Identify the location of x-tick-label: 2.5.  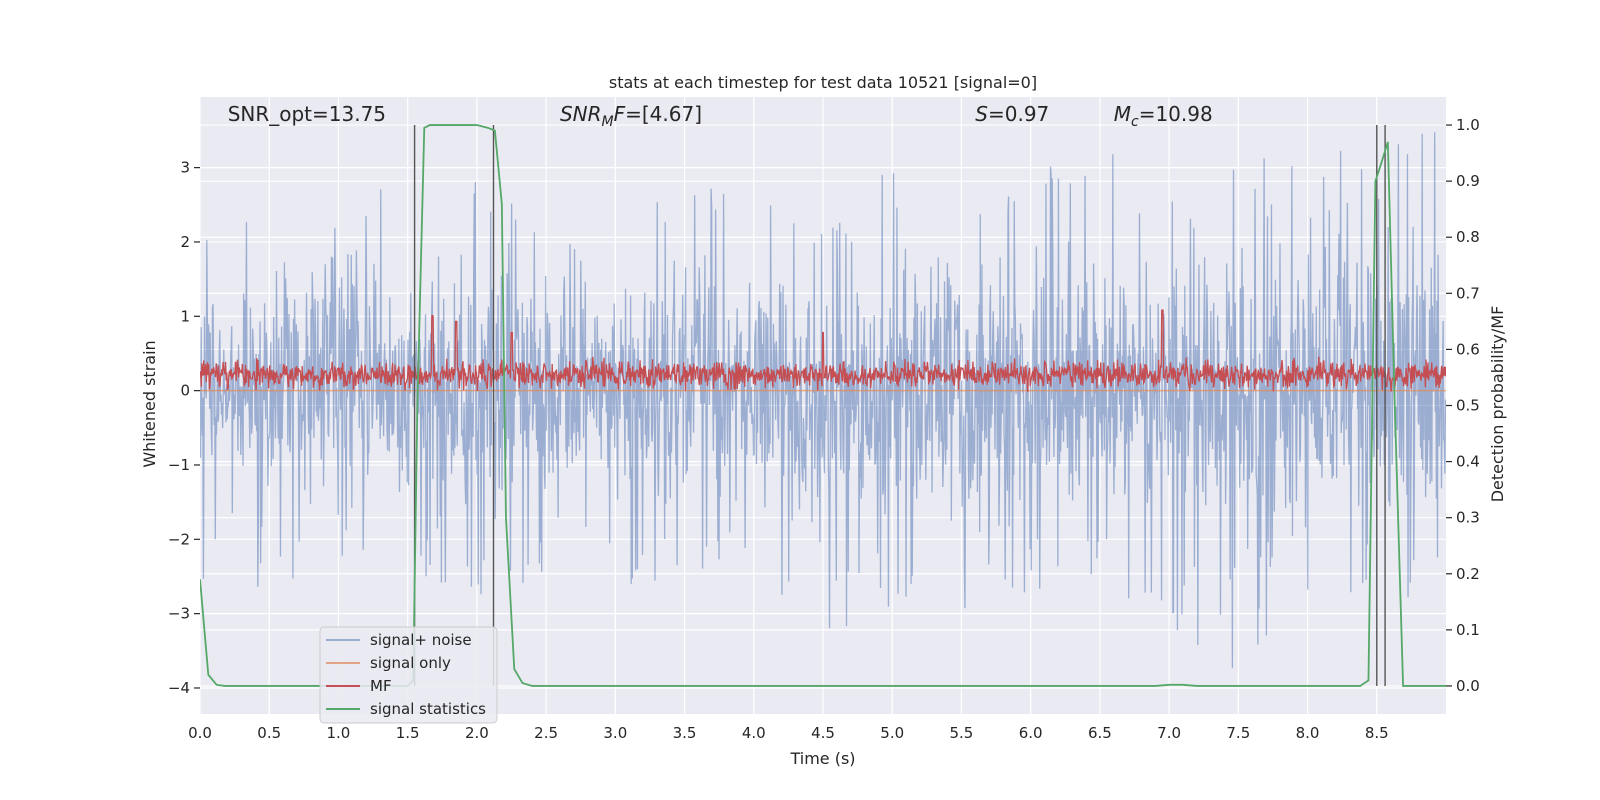
(546, 733).